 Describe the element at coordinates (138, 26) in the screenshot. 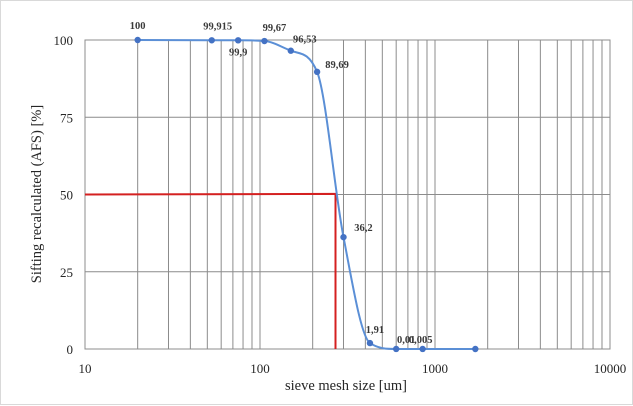

I see `data-label: 100` at that location.